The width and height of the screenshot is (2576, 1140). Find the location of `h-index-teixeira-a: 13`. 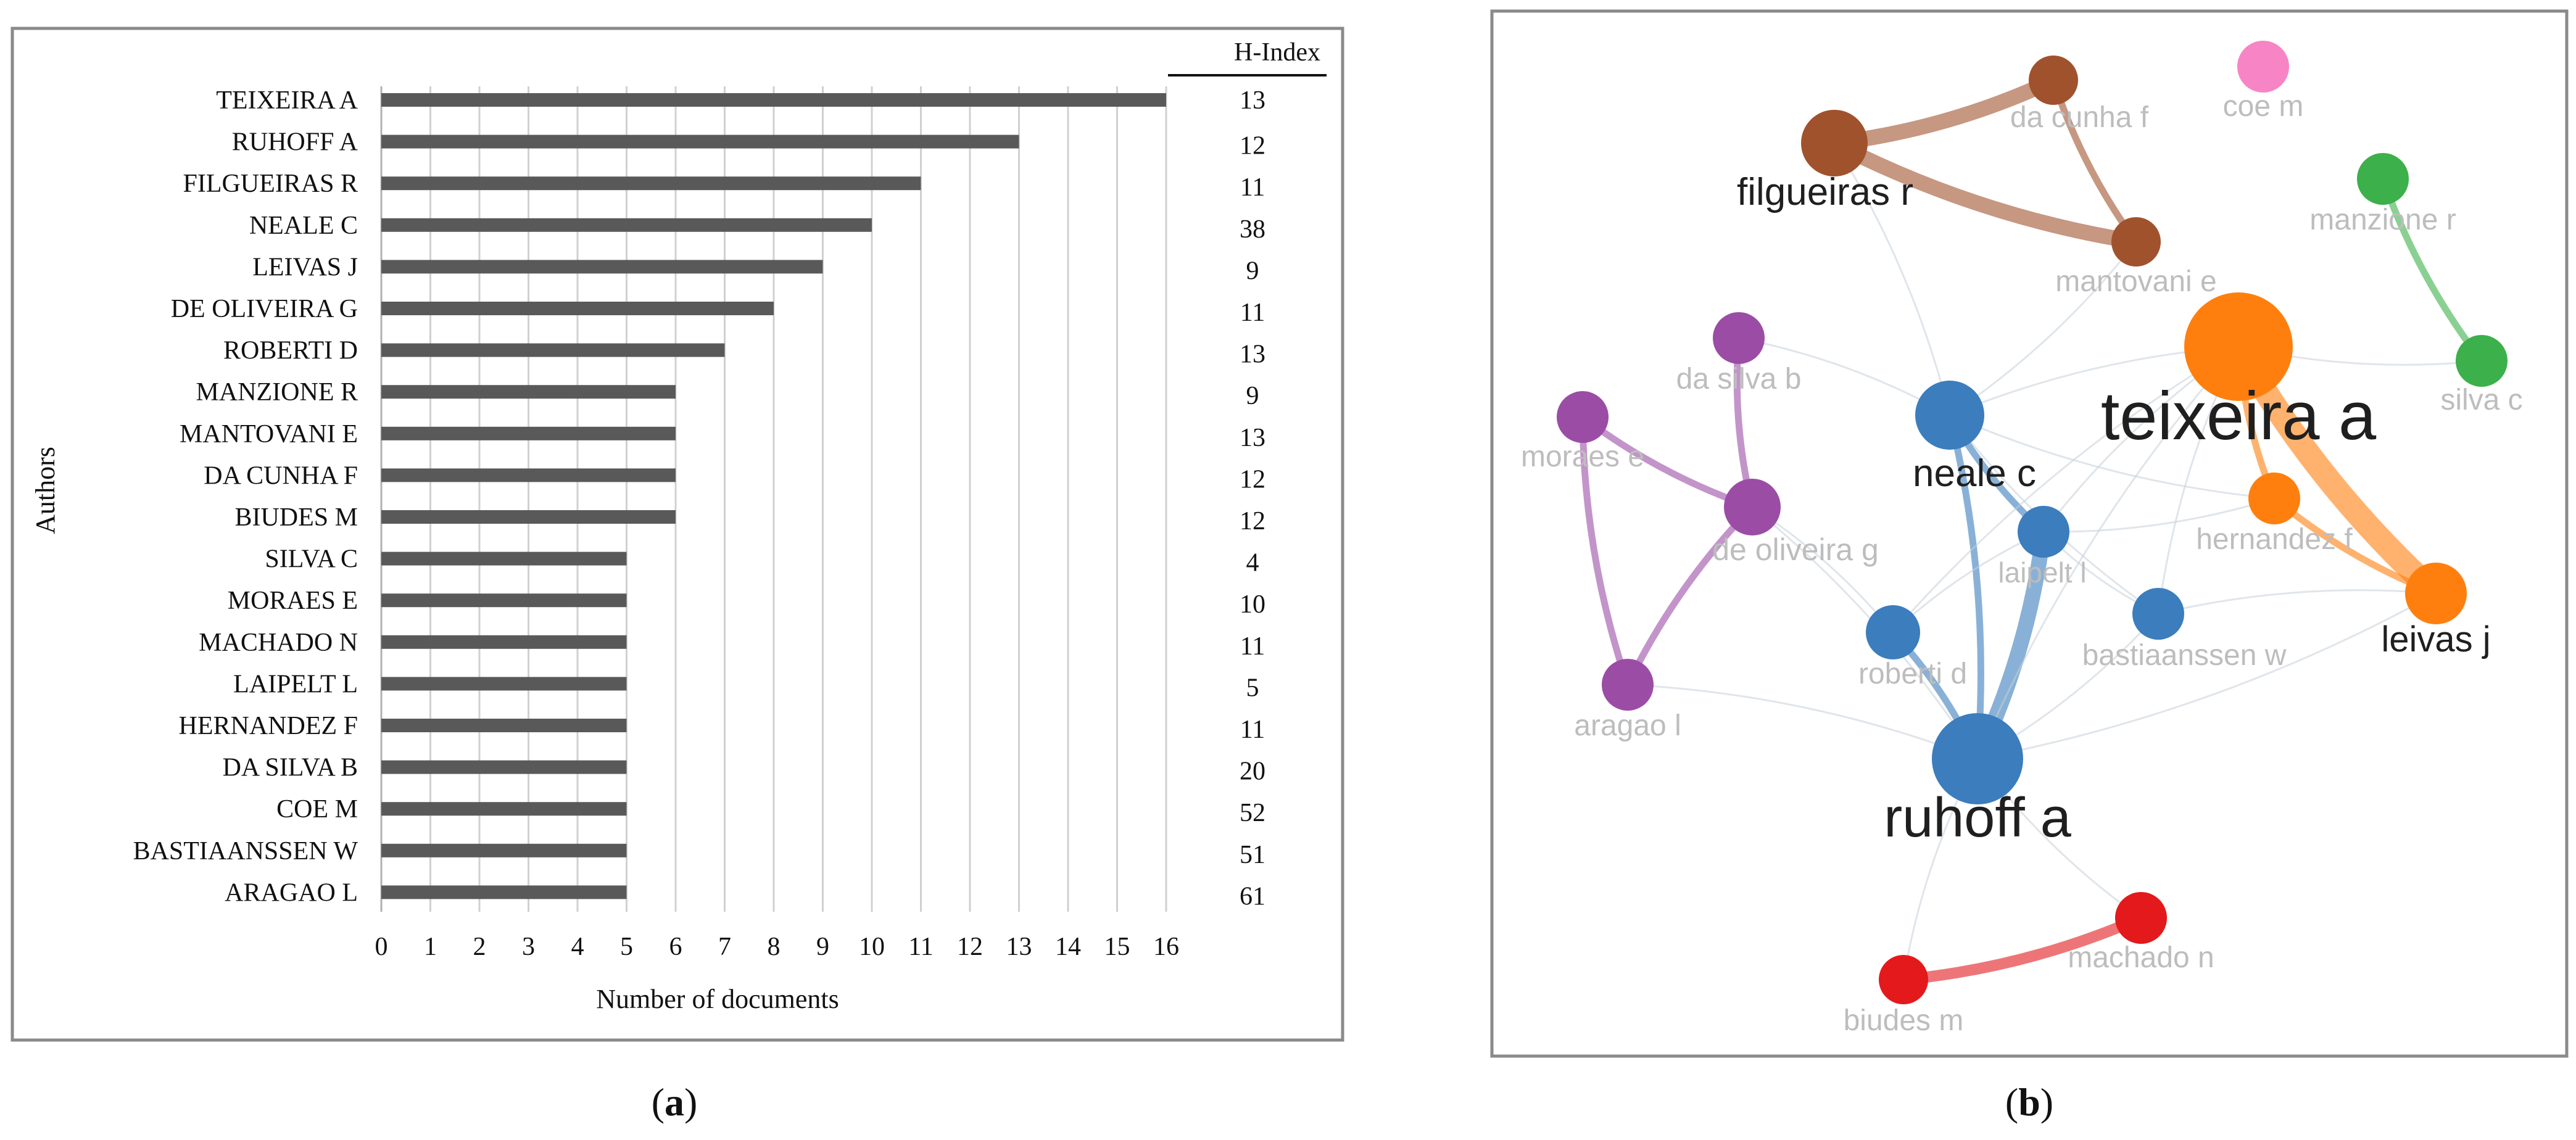

h-index-teixeira-a: 13 is located at coordinates (1252, 101).